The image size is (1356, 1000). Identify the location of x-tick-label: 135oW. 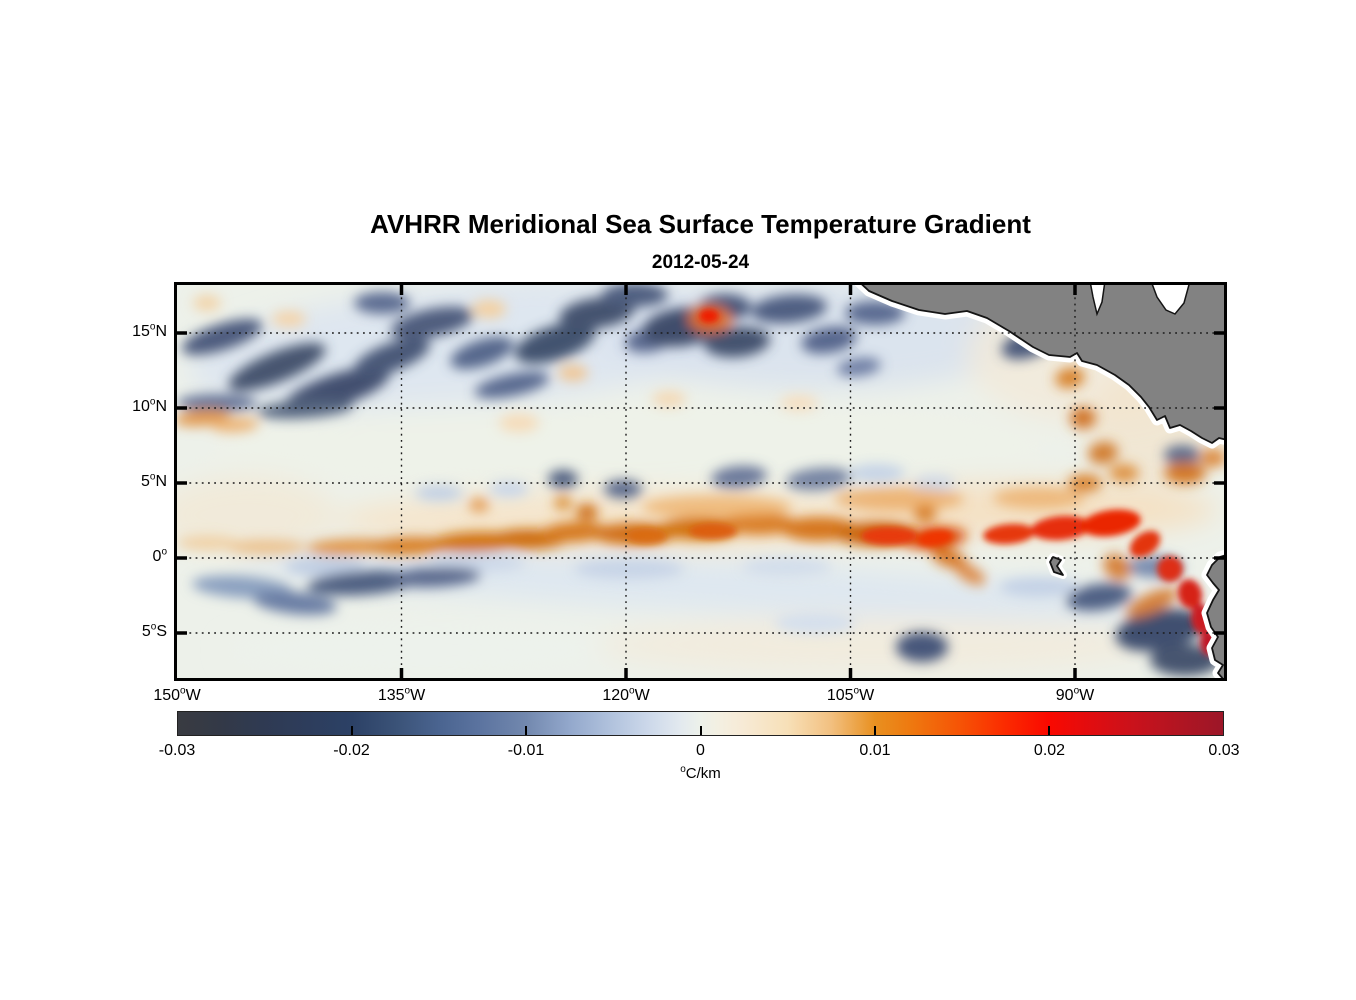
(401, 694).